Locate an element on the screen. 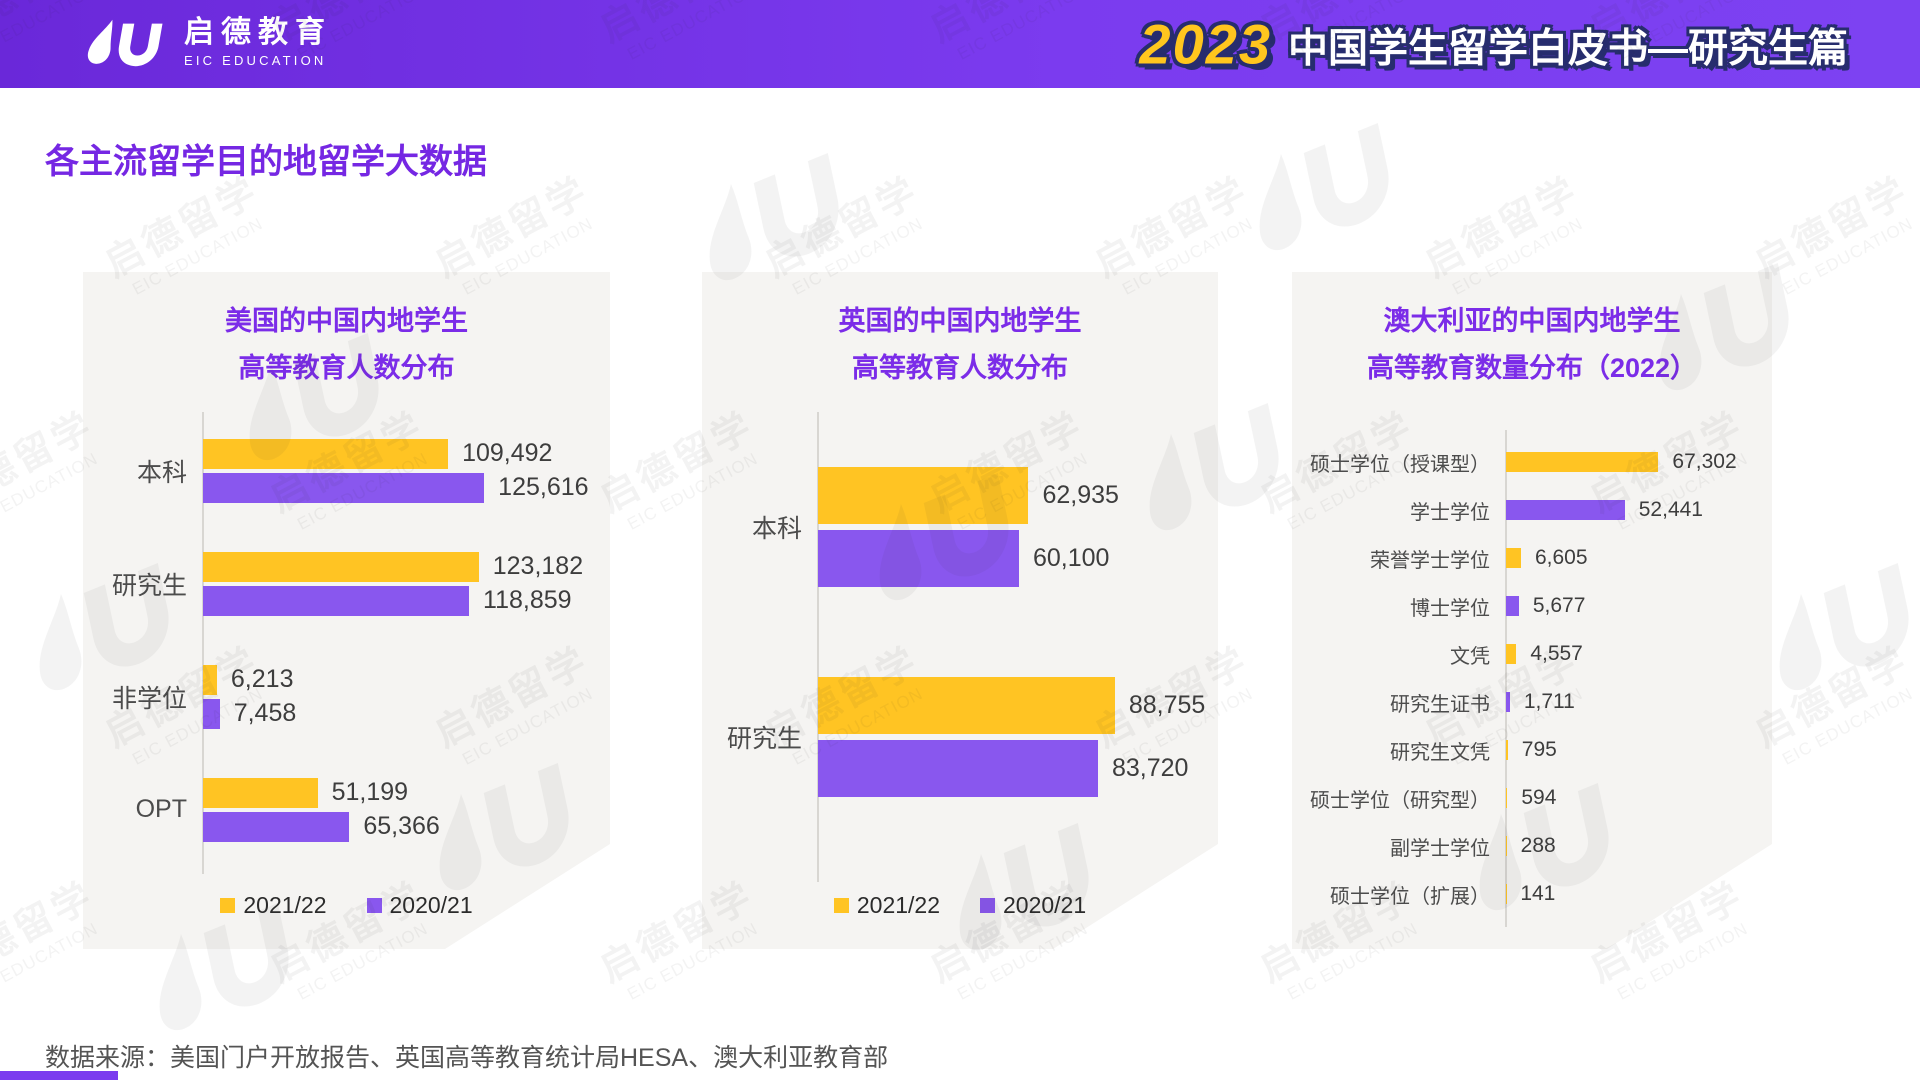 The width and height of the screenshot is (1920, 1080). chart-row: 研究生 123,182 118,859 is located at coordinates (346, 583).